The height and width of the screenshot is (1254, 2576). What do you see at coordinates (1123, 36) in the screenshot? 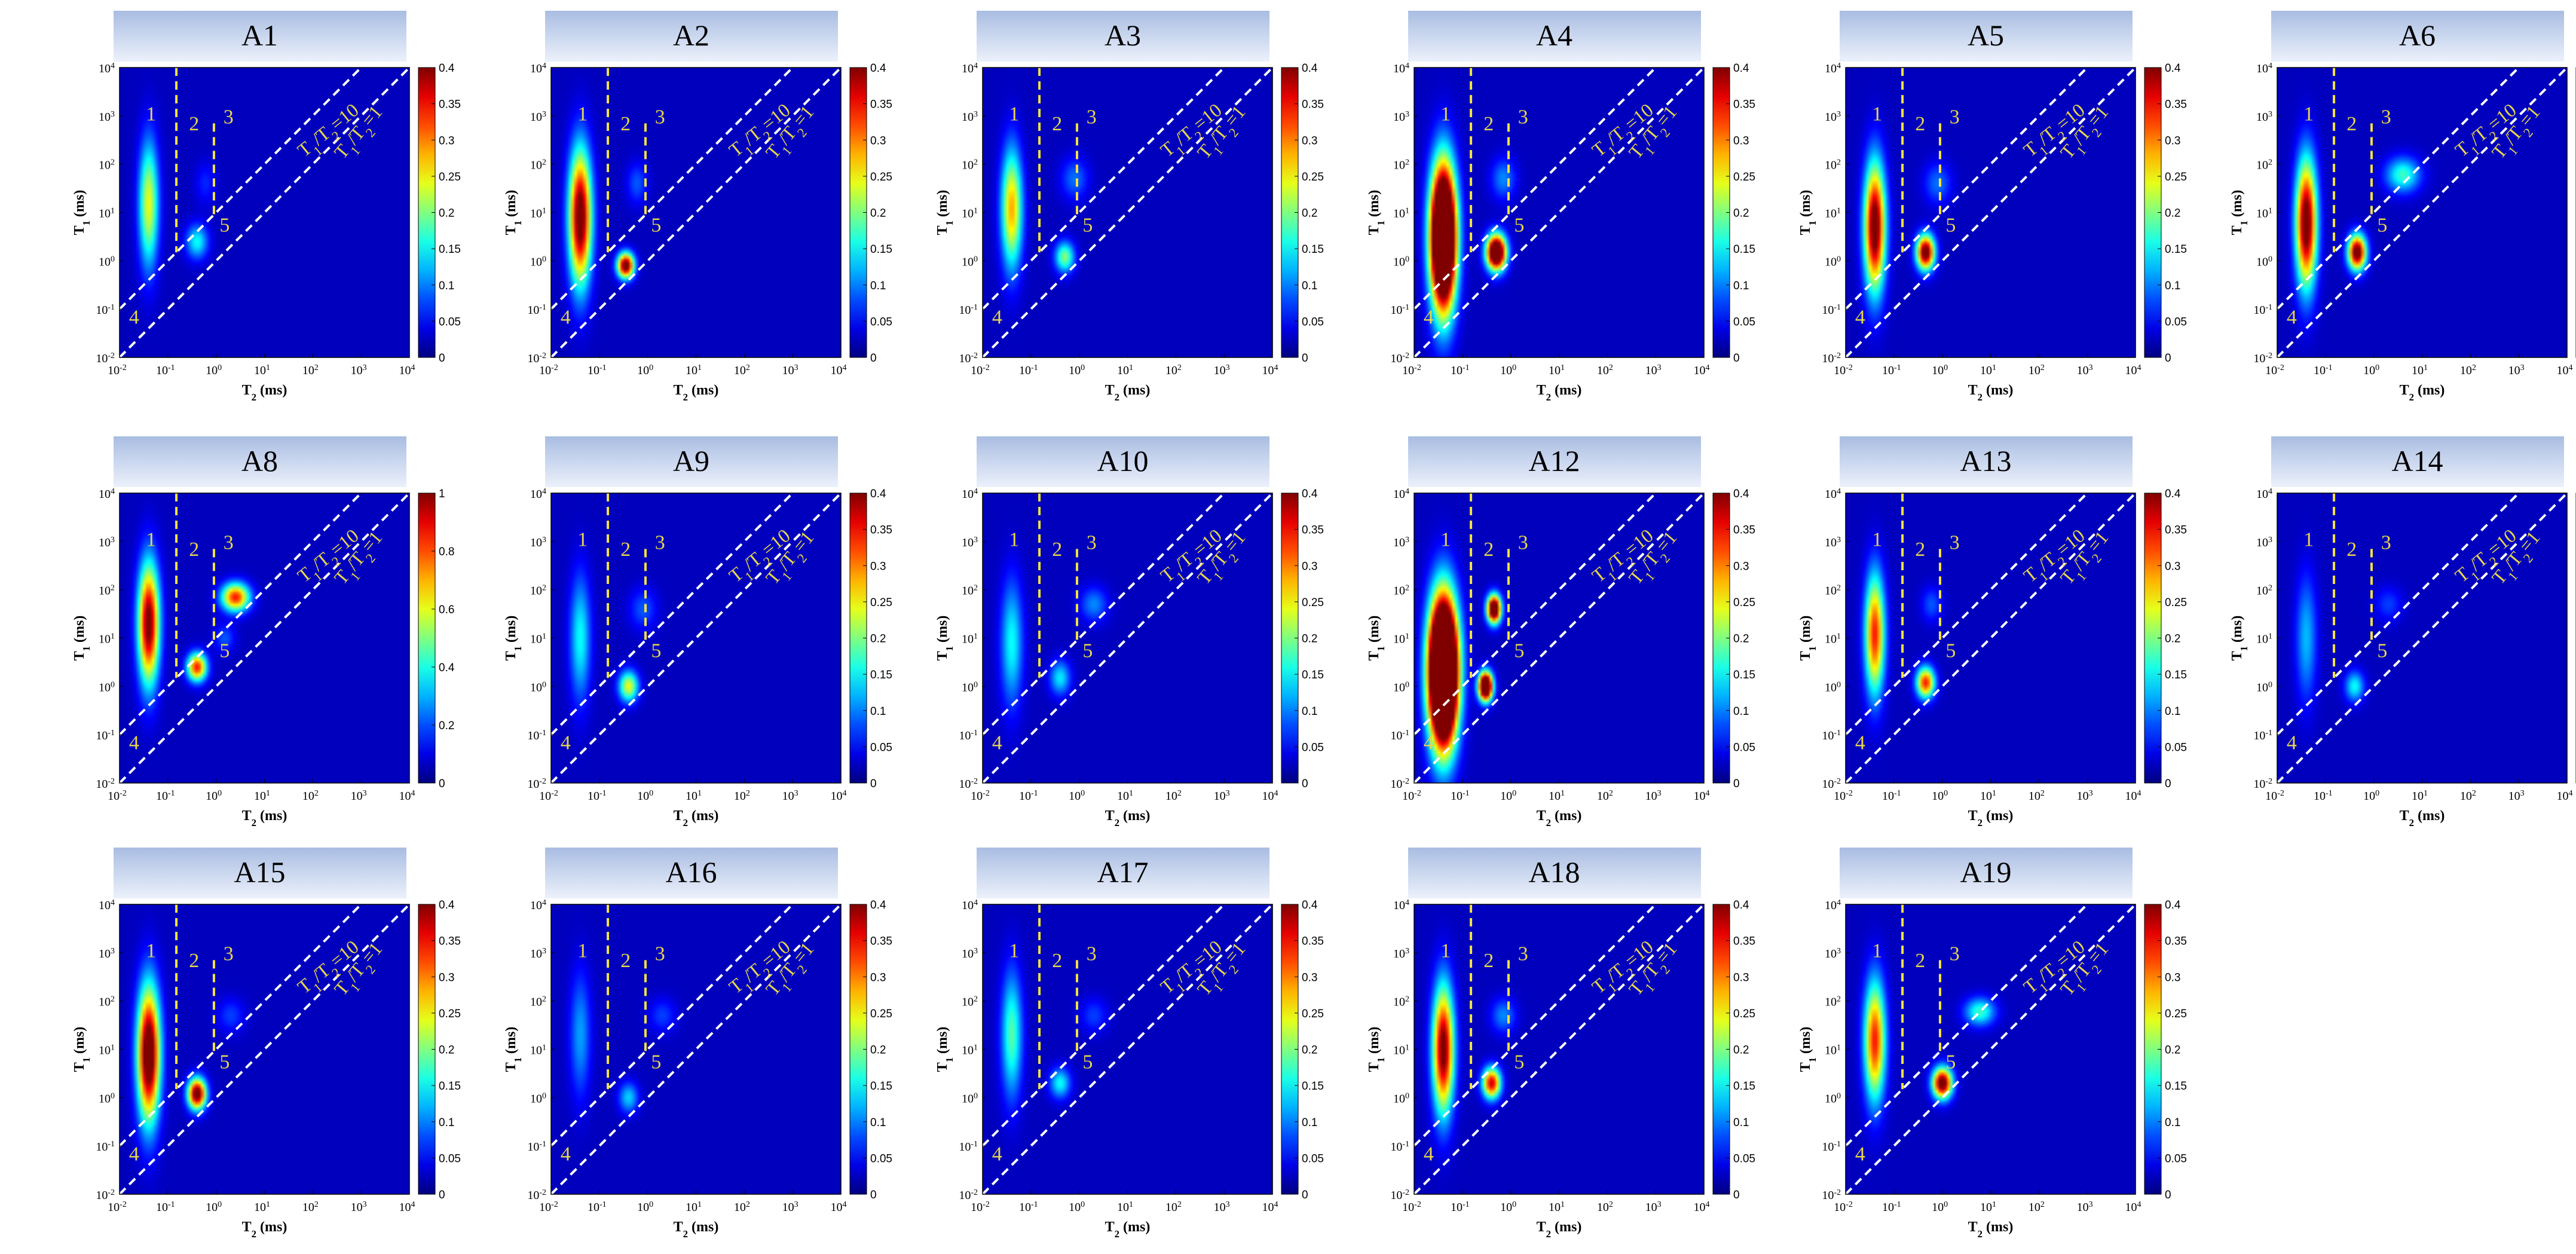
I see `panel-title: A3` at bounding box center [1123, 36].